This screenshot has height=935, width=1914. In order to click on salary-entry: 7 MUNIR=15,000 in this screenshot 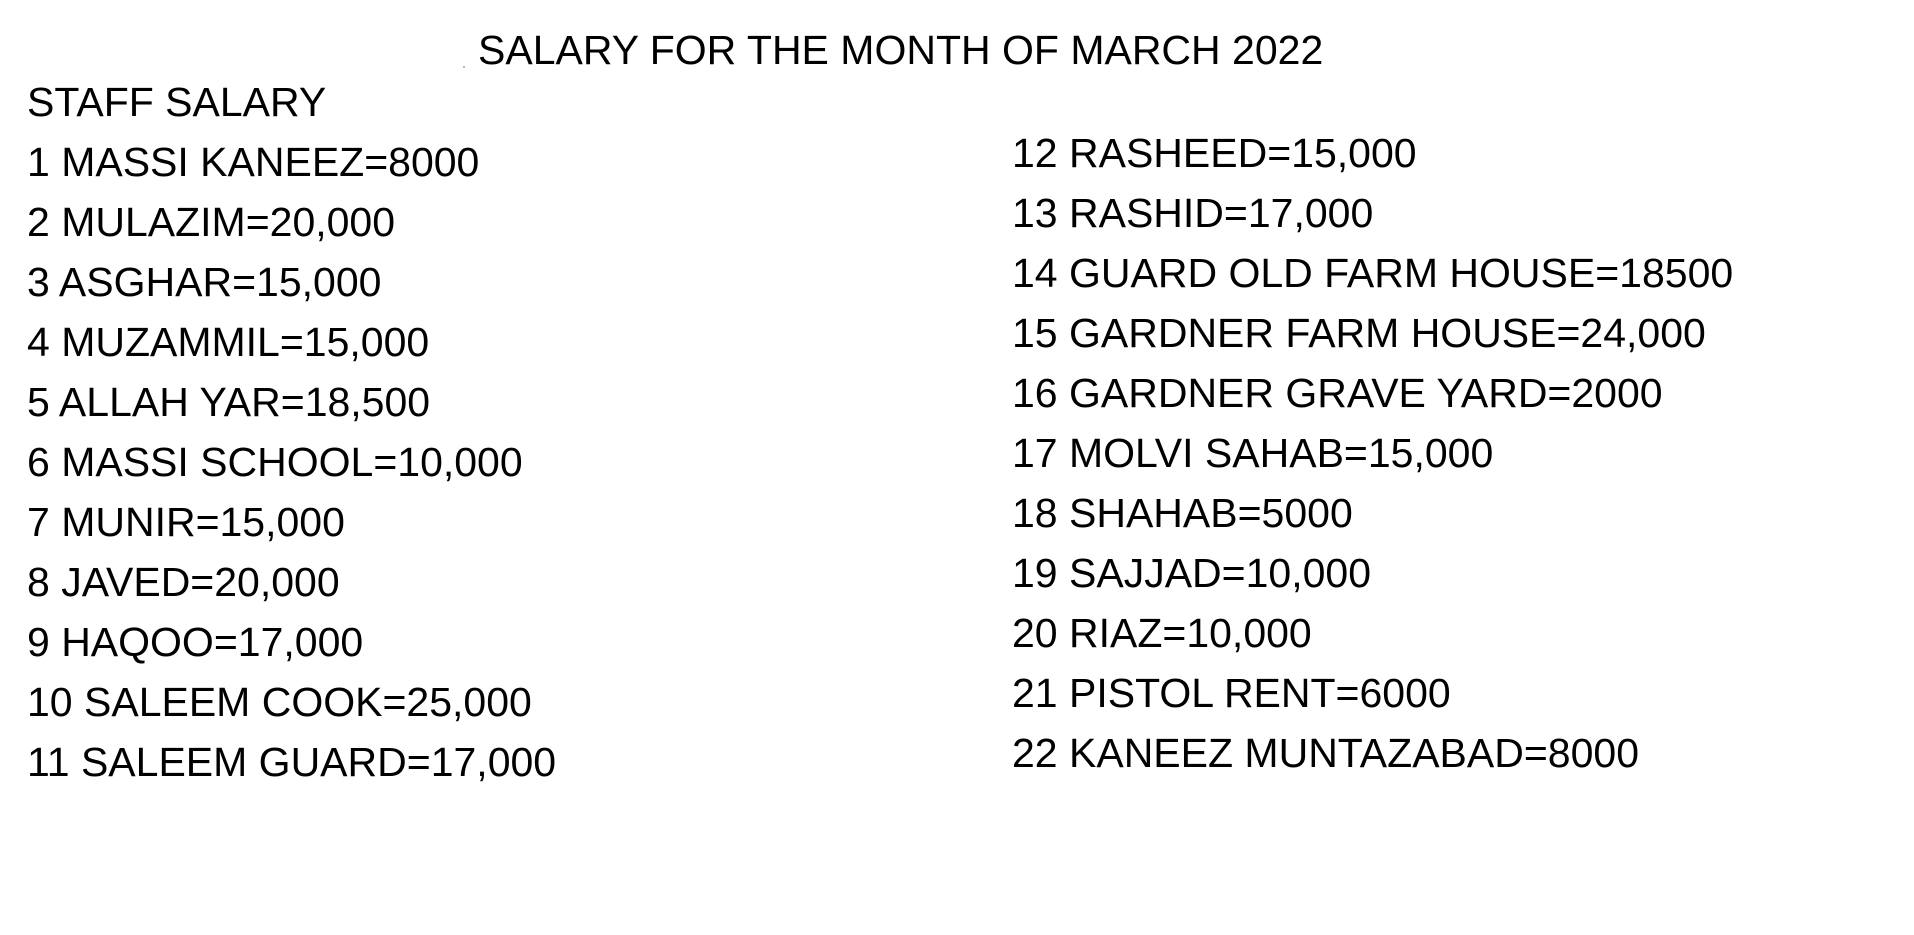, I will do `click(186, 522)`.